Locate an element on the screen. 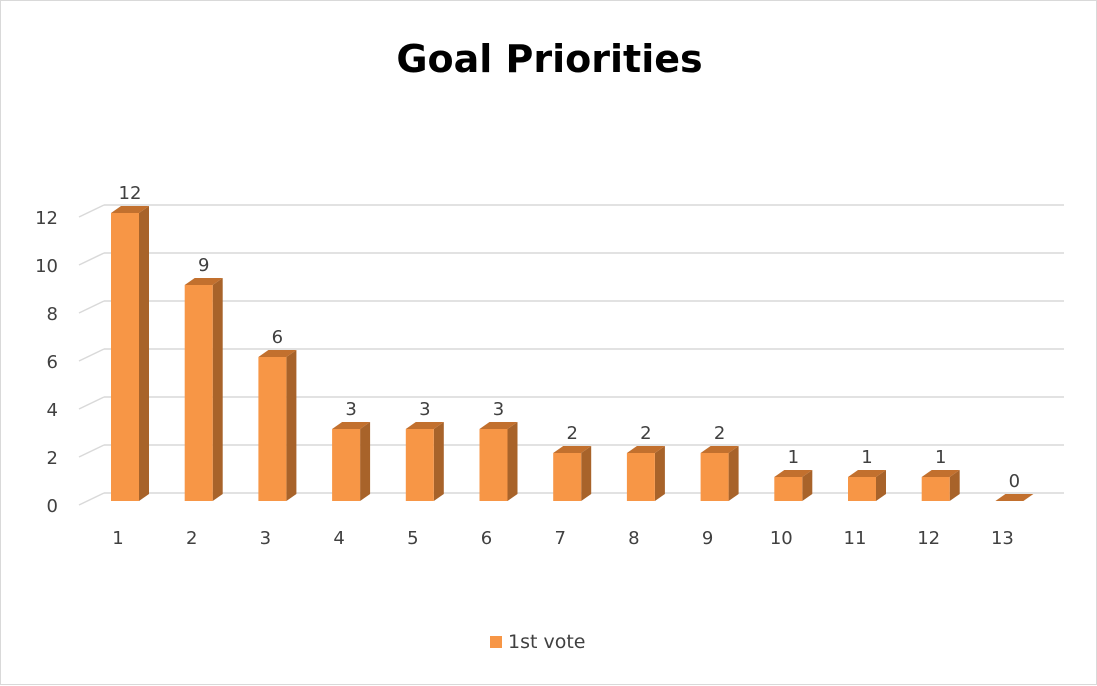 This screenshot has width=1097, height=686. x-tick-label: 7 is located at coordinates (559, 538).